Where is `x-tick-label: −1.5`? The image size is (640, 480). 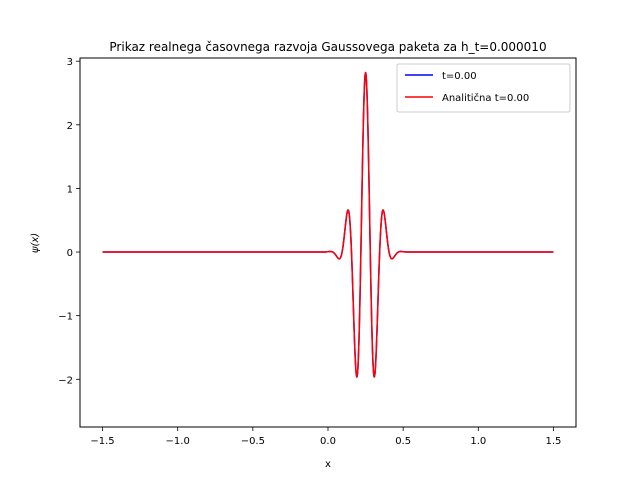
x-tick-label: −1.5 is located at coordinates (102, 441).